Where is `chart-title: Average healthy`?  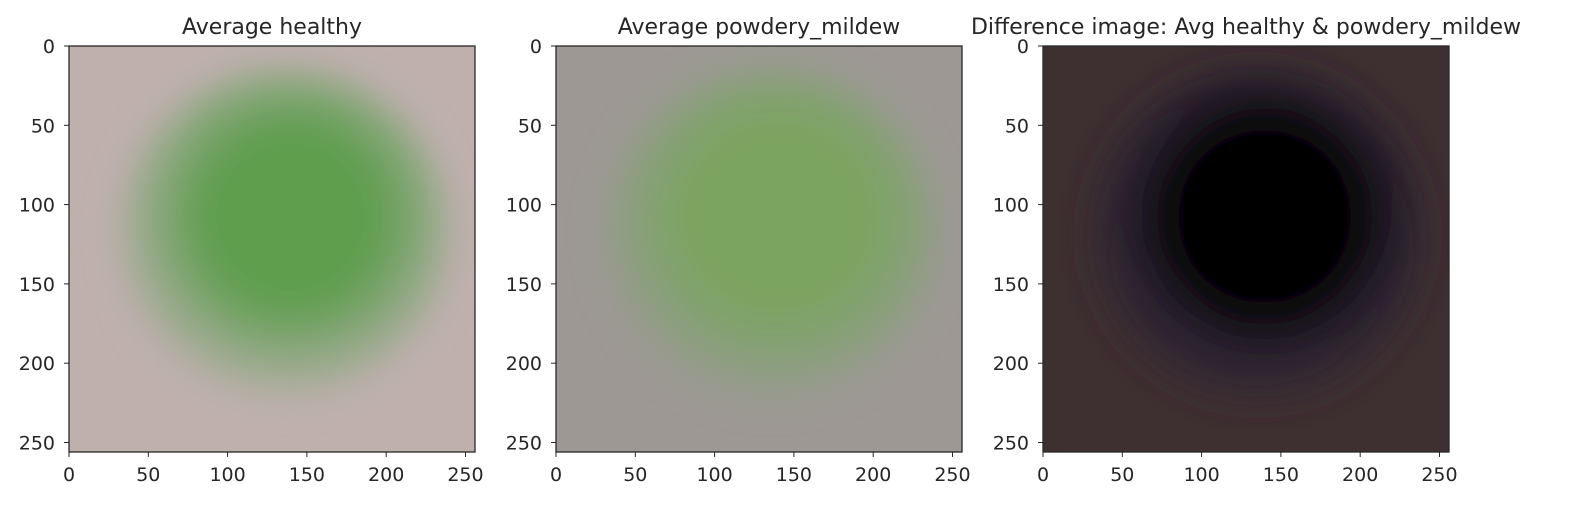
chart-title: Average healthy is located at coordinates (272, 27).